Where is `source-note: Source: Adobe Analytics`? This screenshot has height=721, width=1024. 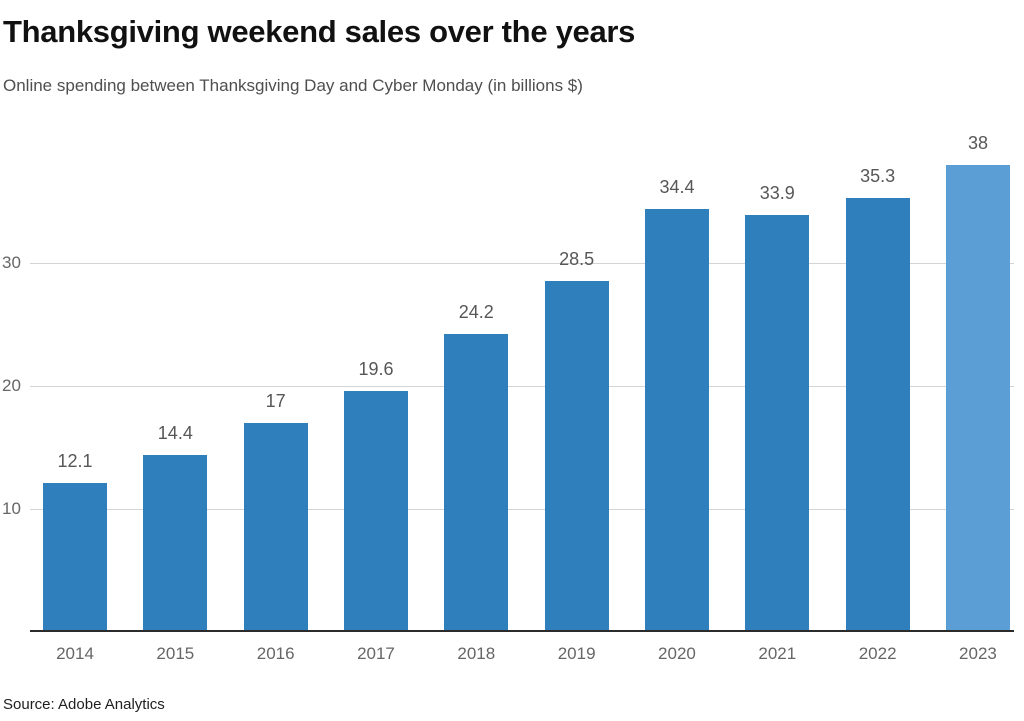
source-note: Source: Adobe Analytics is located at coordinates (84, 704).